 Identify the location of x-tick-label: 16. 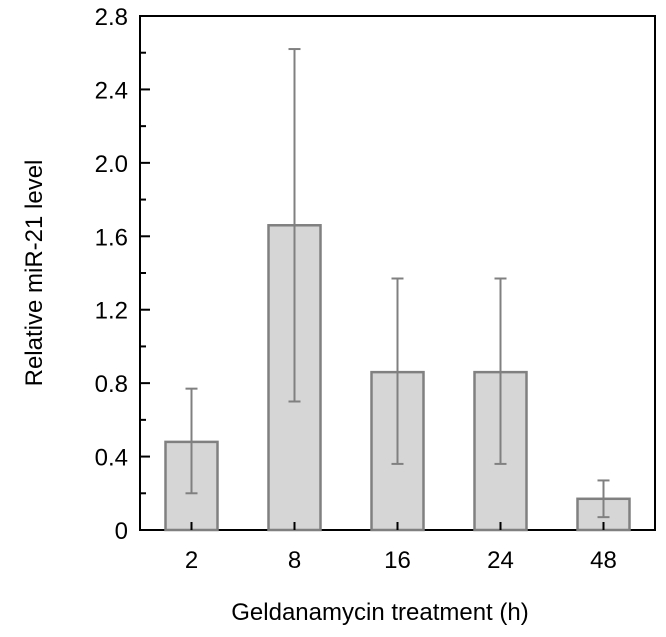
(397, 560).